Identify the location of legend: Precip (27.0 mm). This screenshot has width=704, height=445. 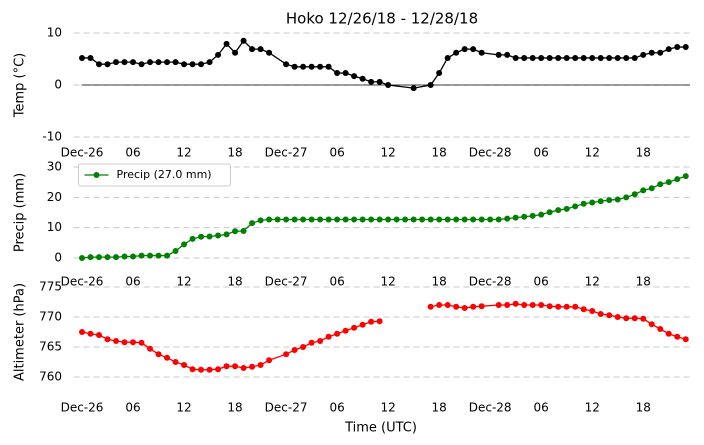
(154, 175).